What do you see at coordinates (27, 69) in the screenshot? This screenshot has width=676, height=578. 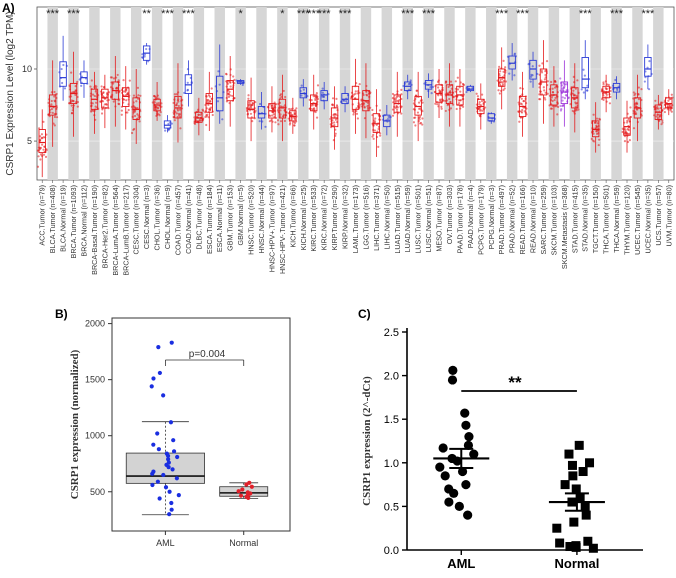 I see `y-tick-label: 10` at bounding box center [27, 69].